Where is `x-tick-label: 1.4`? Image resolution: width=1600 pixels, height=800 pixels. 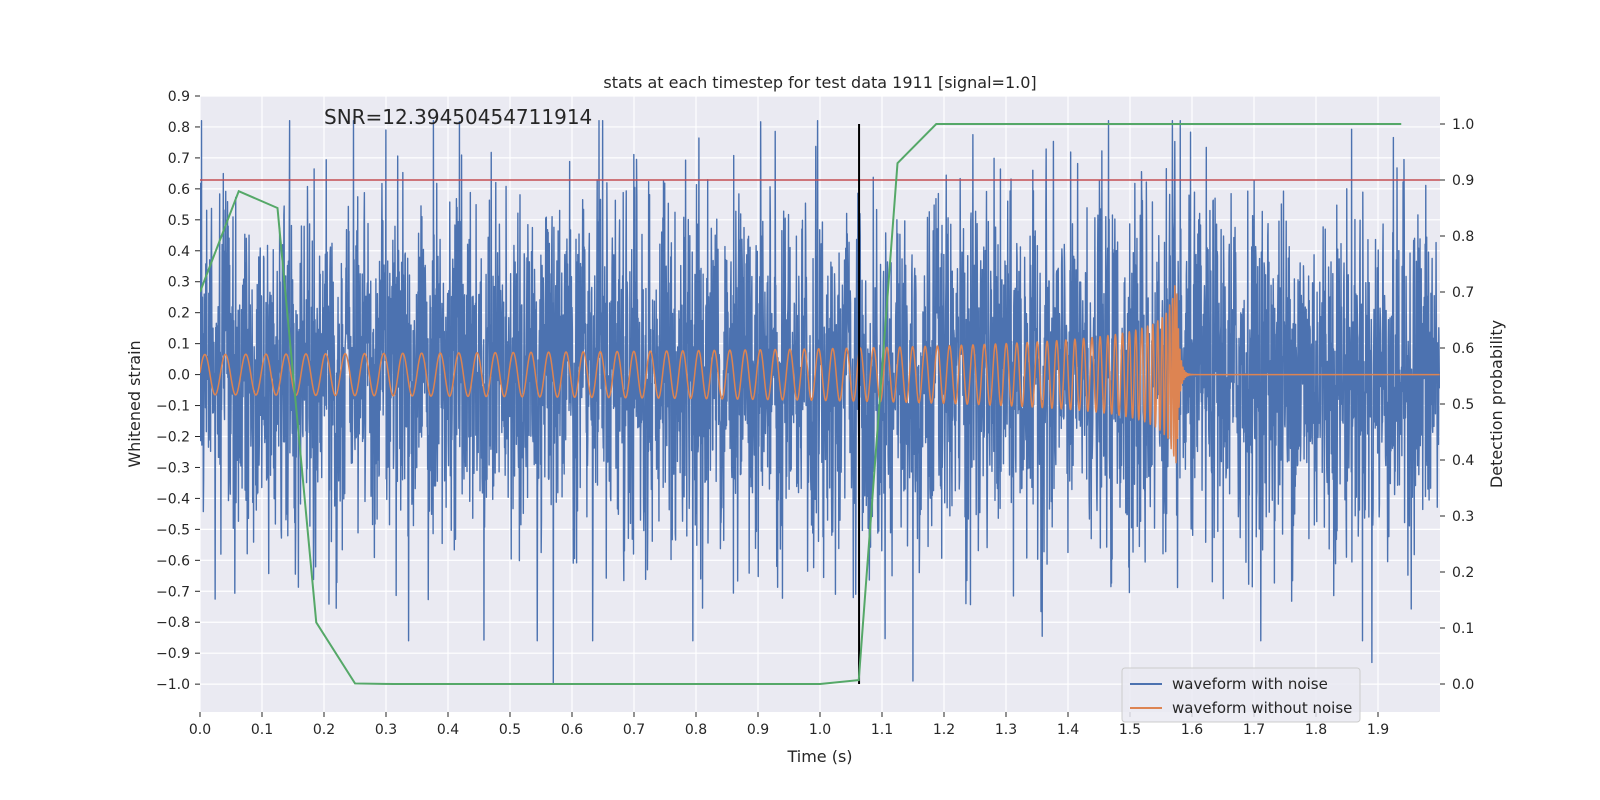
x-tick-label: 1.4 is located at coordinates (1068, 730).